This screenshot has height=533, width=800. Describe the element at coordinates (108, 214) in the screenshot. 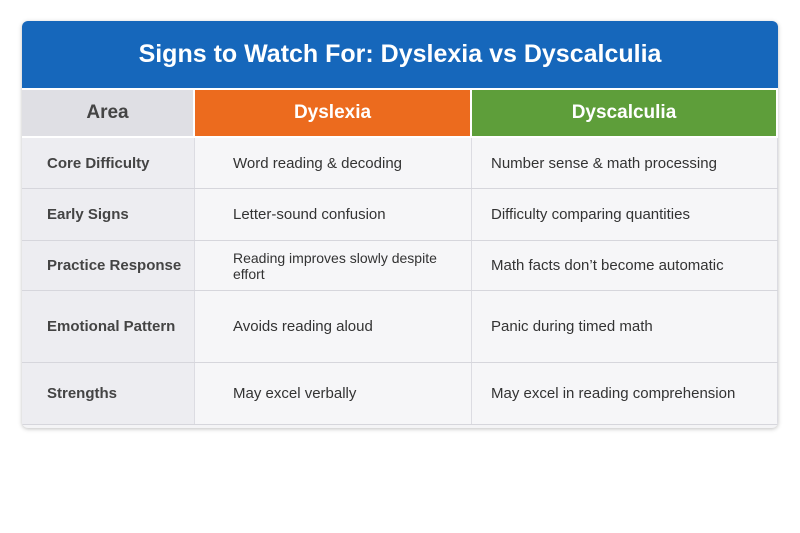

I see `cell-area: Early Signs` at that location.